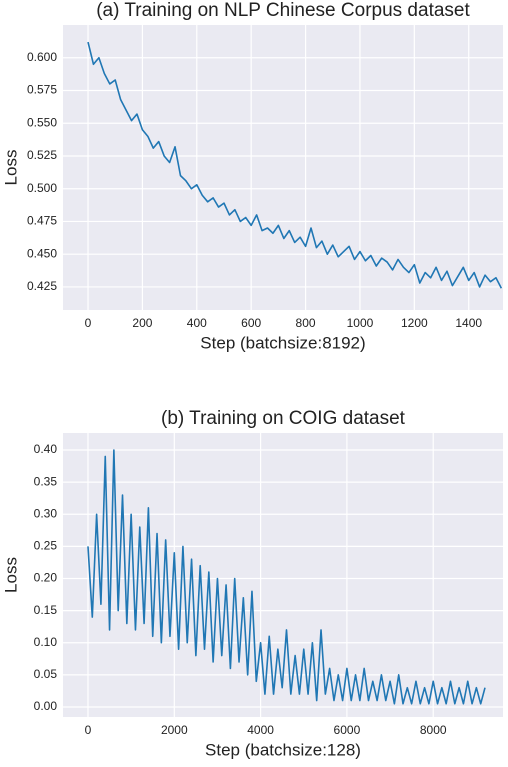 This screenshot has height=767, width=508. I want to click on y-tick-label: 0.10, so click(46, 642).